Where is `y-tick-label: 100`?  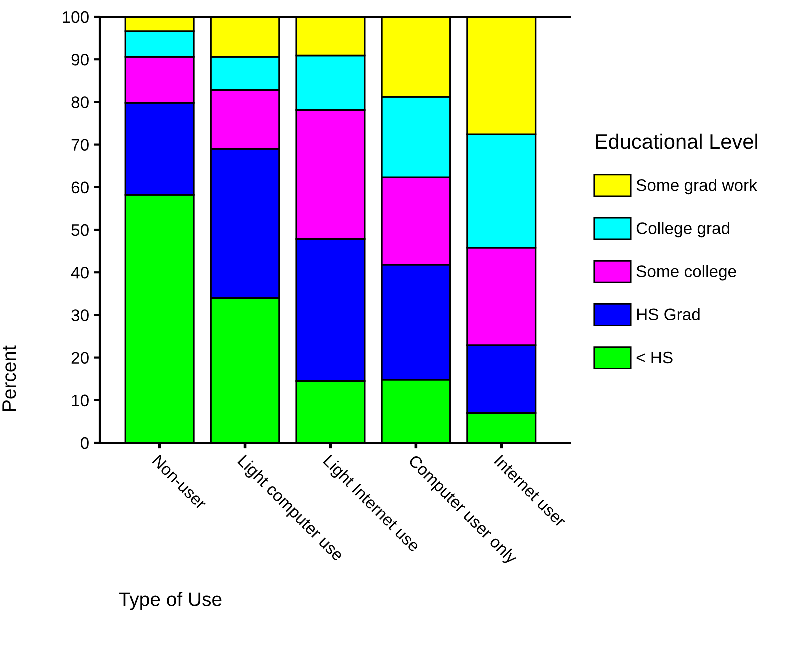
y-tick-label: 100 is located at coordinates (76, 17).